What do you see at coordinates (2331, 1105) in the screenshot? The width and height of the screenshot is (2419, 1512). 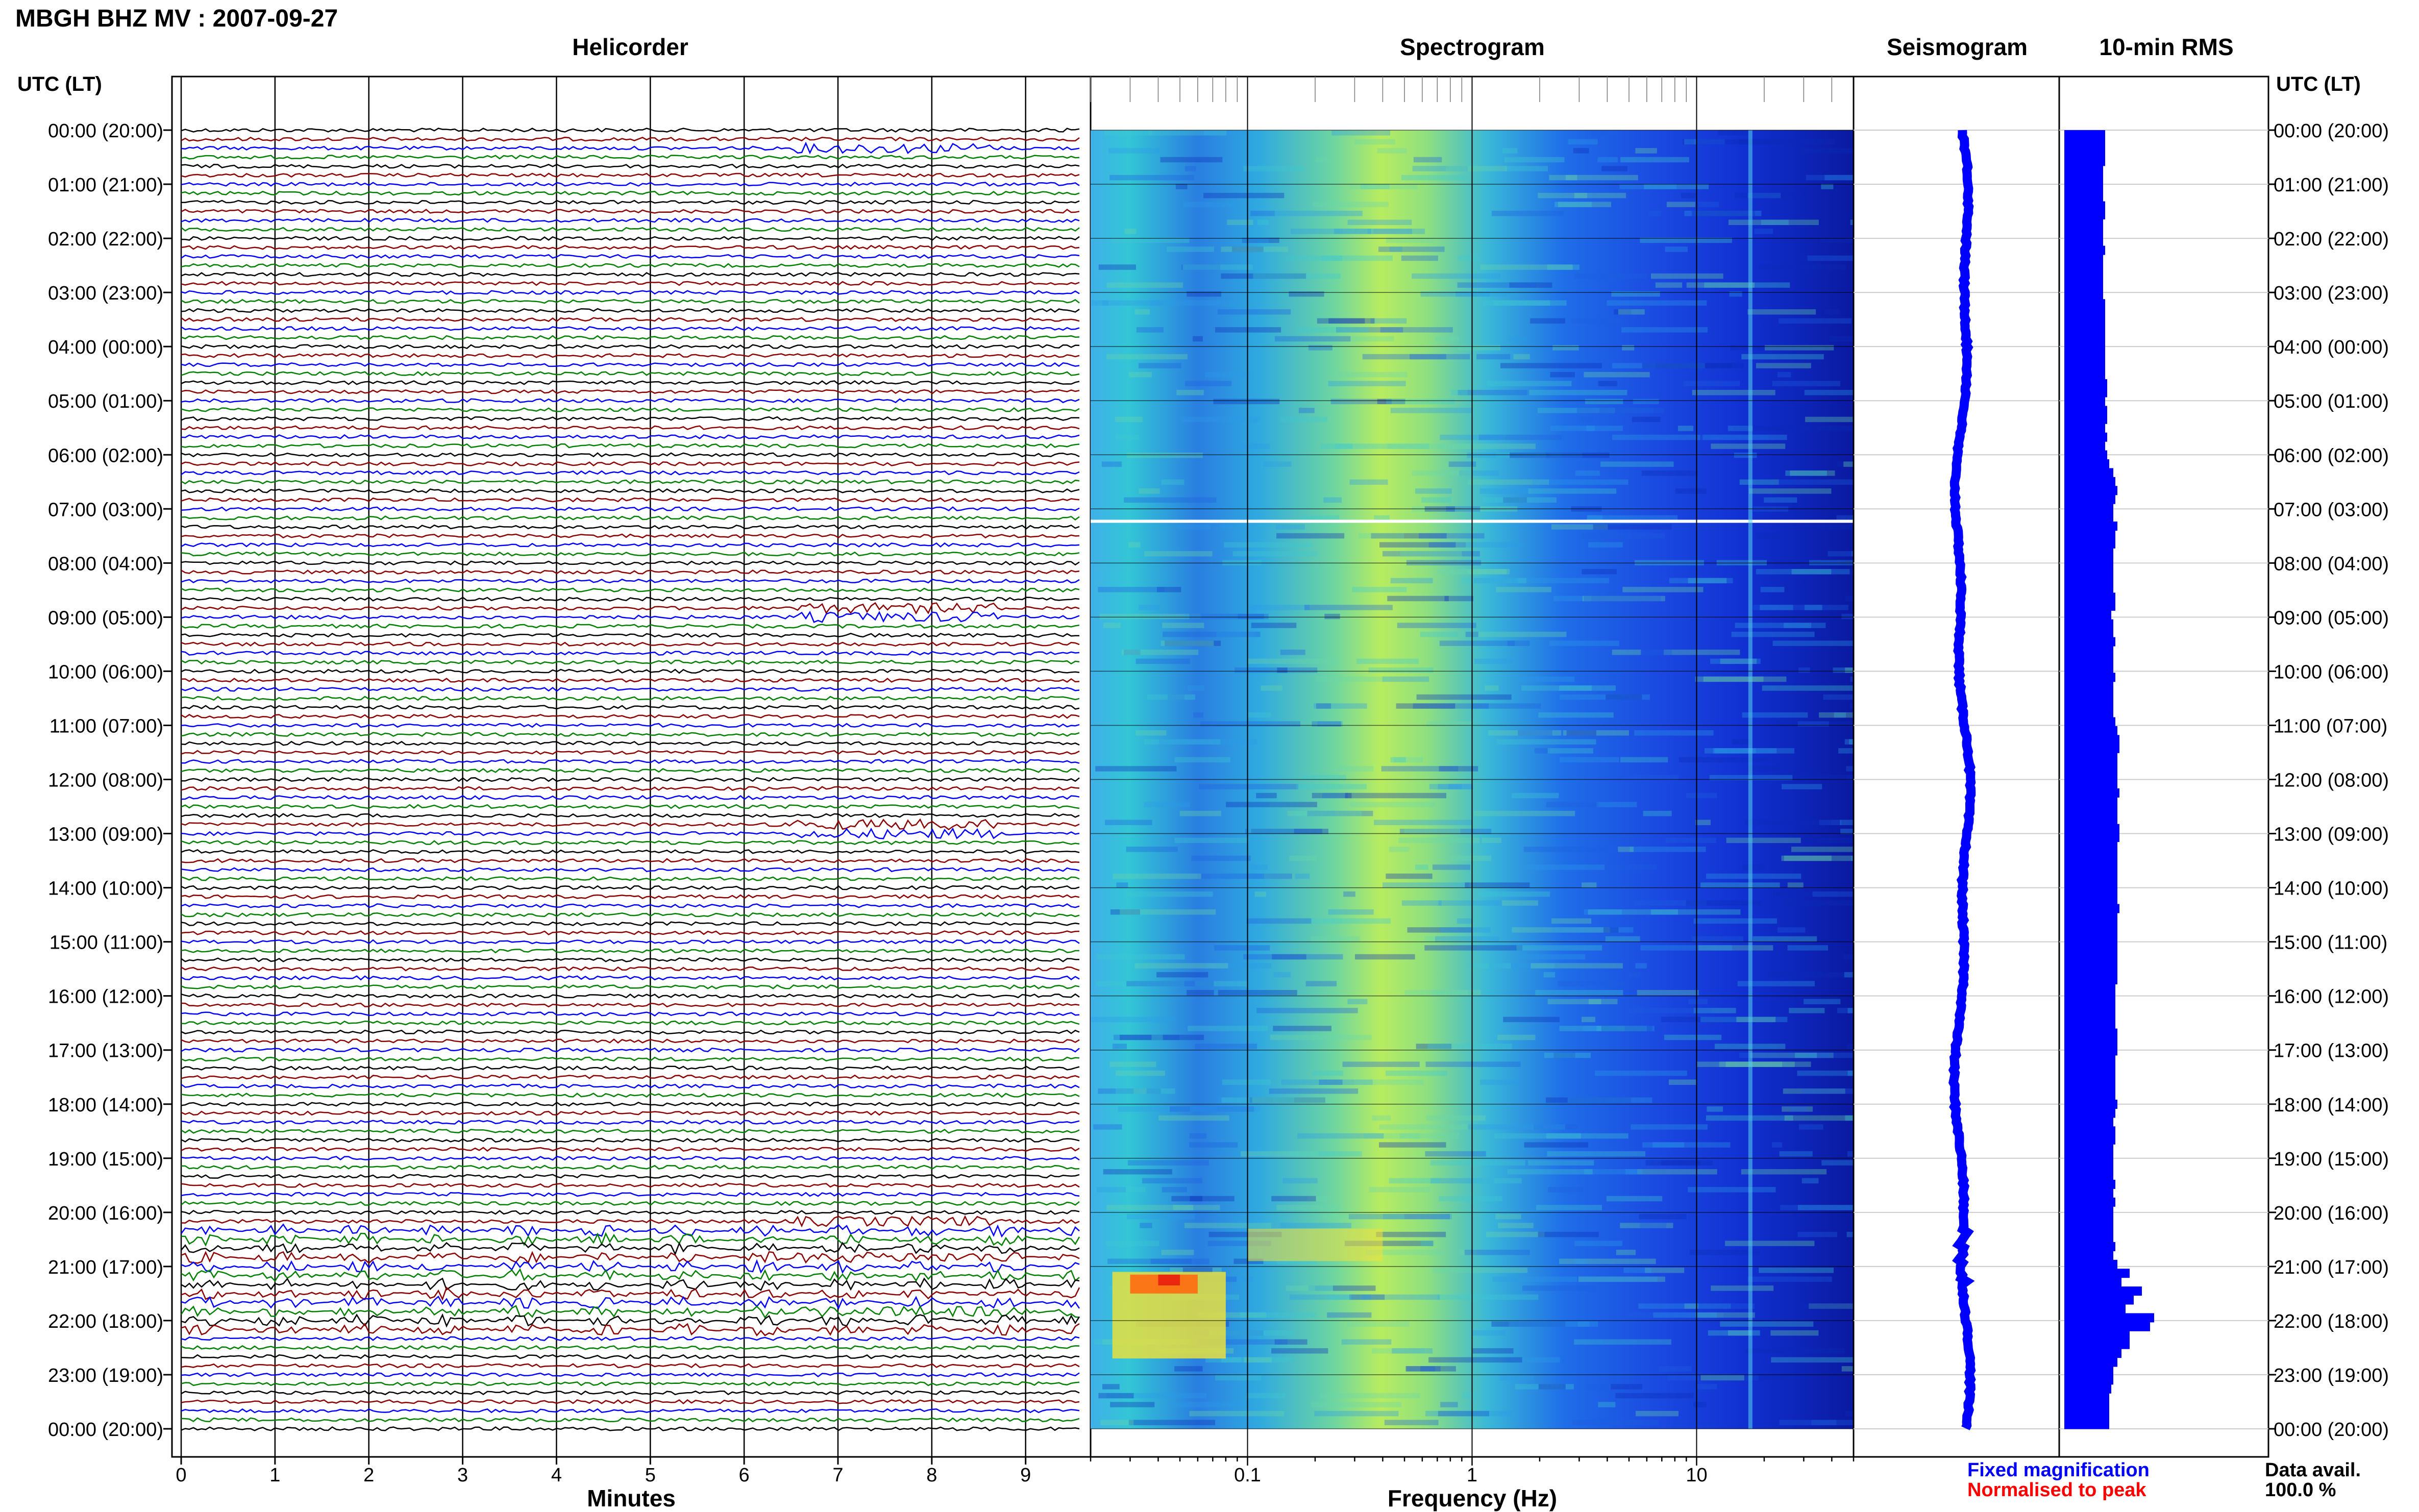 I see `time-label-right: 18:00 (14:00)` at bounding box center [2331, 1105].